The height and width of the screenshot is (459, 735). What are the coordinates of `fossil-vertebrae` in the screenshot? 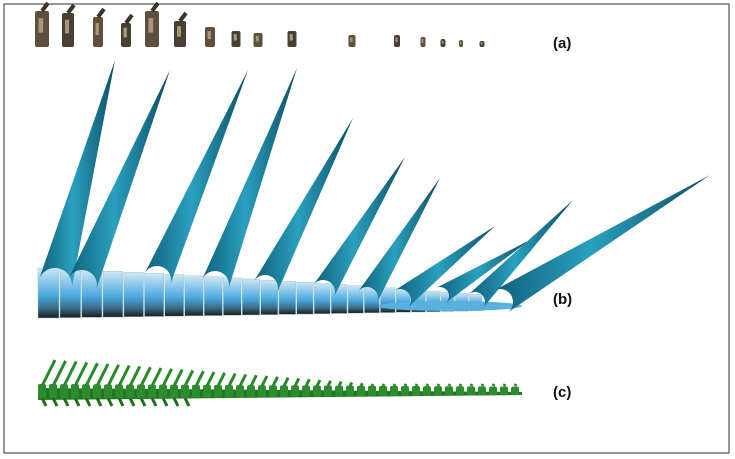 It's located at (260, 24).